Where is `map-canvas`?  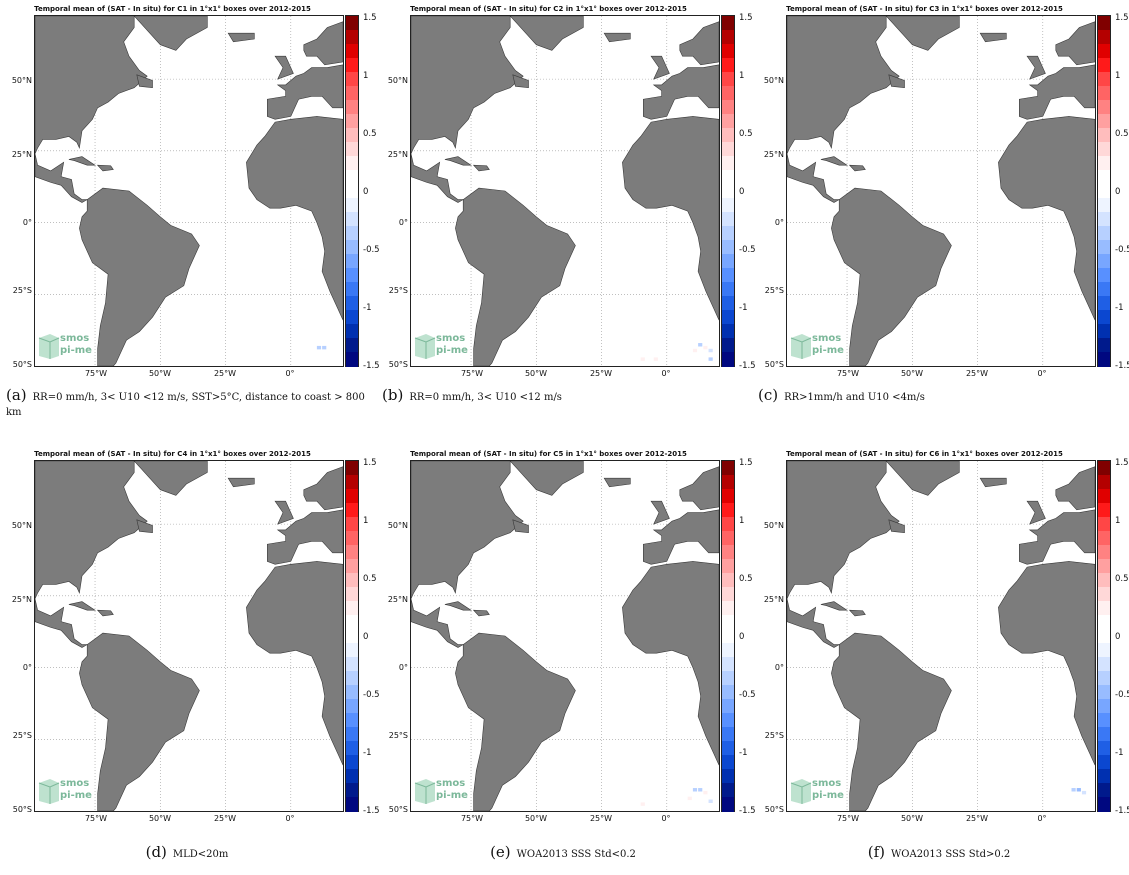
map-canvas is located at coordinates (189, 636).